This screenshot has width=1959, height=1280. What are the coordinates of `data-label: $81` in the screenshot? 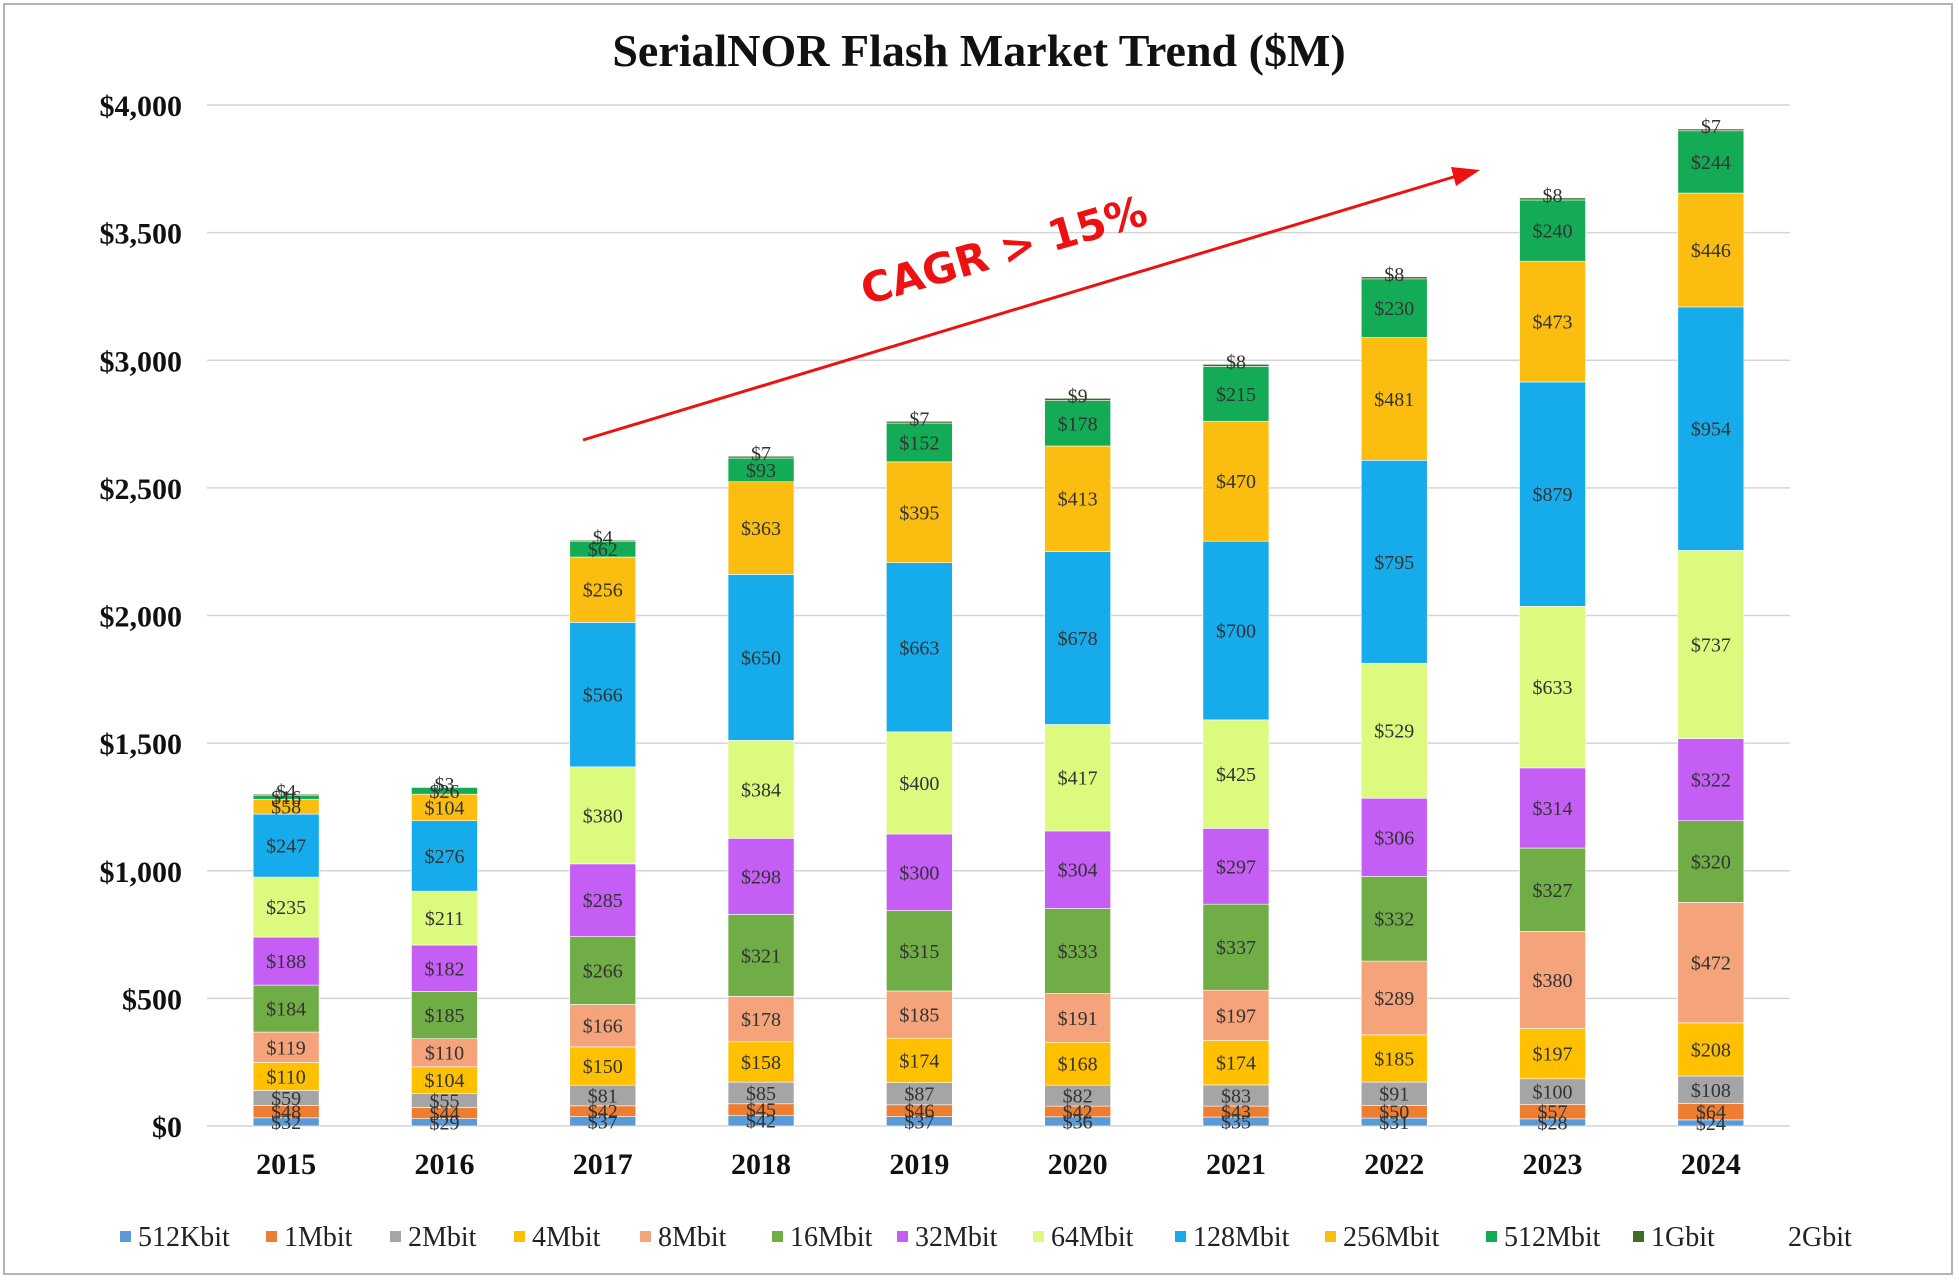 It's located at (603, 1096).